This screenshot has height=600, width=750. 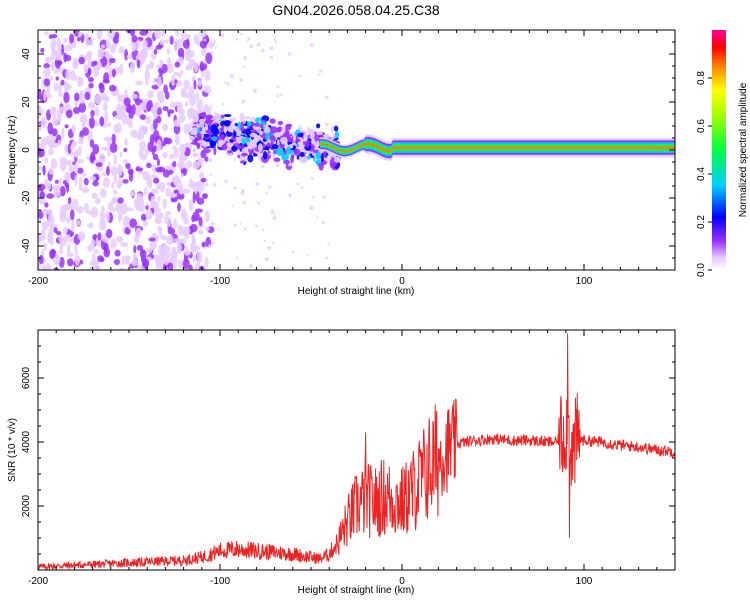 I want to click on spectrogram-y-axis-label: Frequency (Hz), so click(x=12, y=150).